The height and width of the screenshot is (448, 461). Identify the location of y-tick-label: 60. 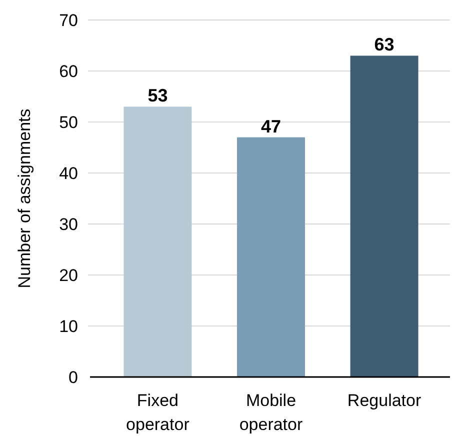
(68, 71).